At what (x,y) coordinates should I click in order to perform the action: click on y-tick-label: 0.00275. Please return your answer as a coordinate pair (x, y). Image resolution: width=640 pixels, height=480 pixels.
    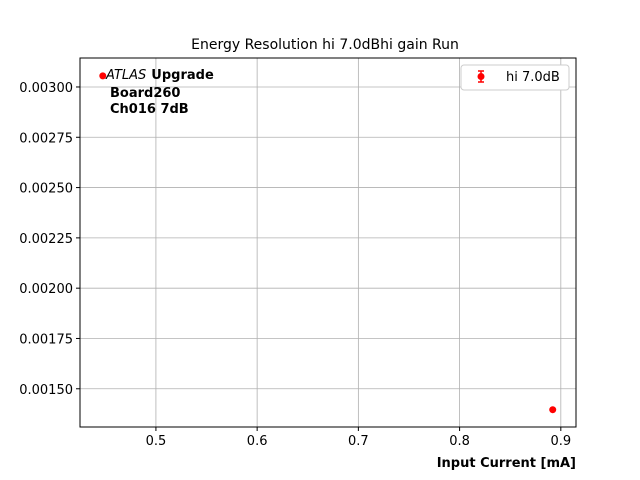
    Looking at the image, I should click on (46, 138).